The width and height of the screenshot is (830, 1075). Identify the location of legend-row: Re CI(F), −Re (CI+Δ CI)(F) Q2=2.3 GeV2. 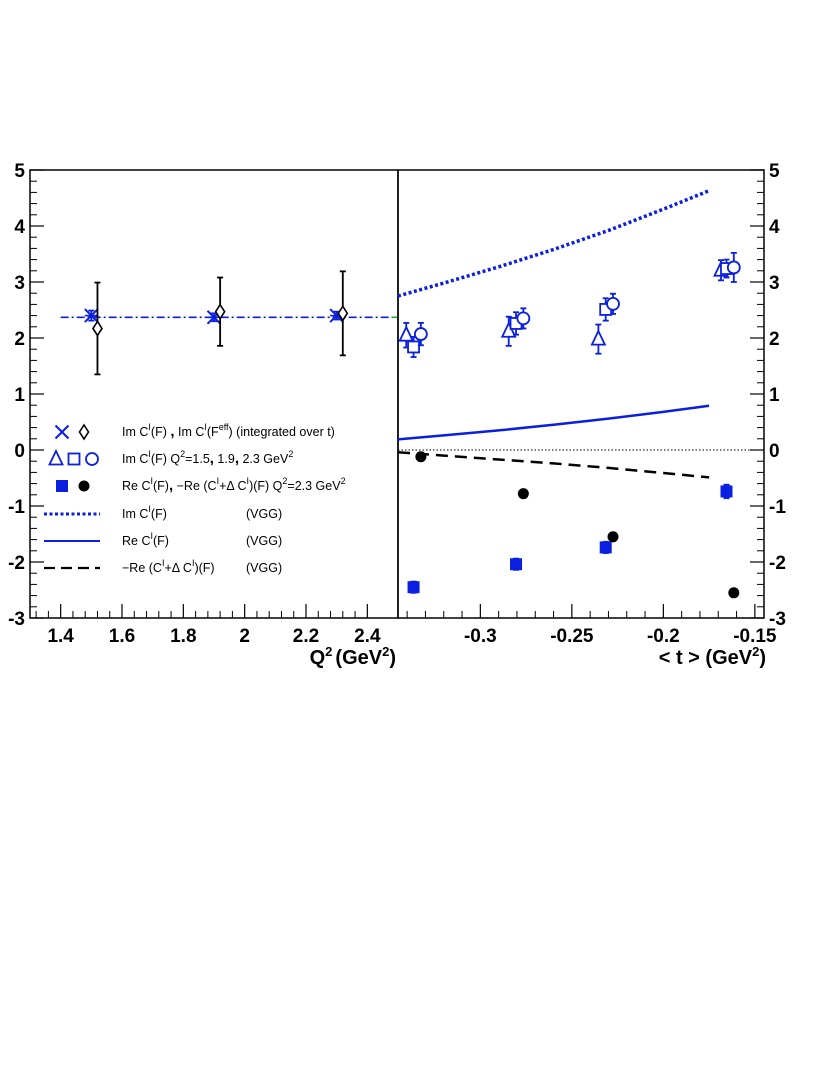
(201, 485).